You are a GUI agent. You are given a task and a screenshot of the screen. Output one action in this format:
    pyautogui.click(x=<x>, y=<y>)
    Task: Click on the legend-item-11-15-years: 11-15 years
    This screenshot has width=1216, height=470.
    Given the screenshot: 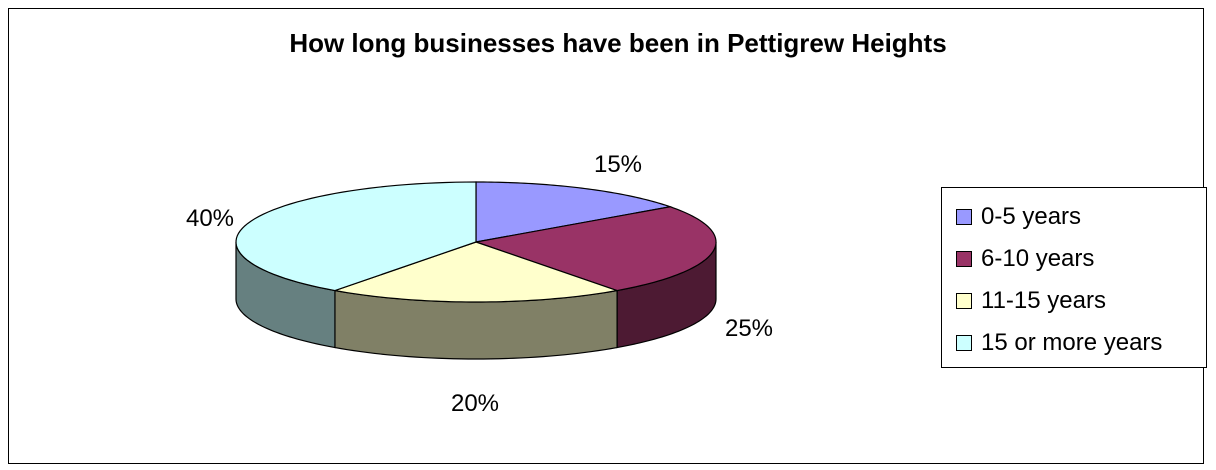 What is the action you would take?
    pyautogui.click(x=1081, y=301)
    